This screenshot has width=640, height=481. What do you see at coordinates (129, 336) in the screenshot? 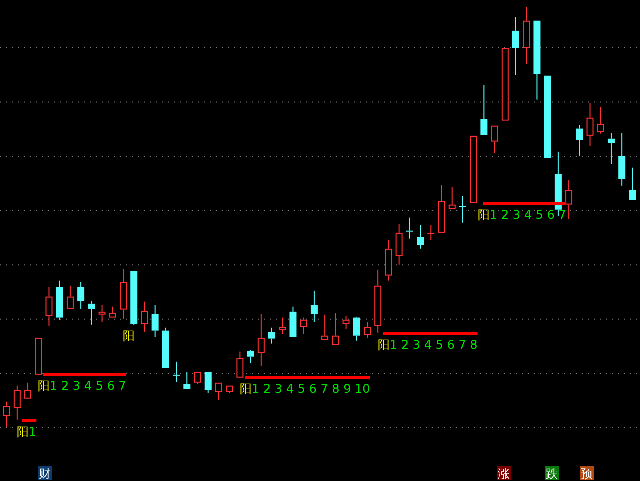
I see `annotation: 阳` at bounding box center [129, 336].